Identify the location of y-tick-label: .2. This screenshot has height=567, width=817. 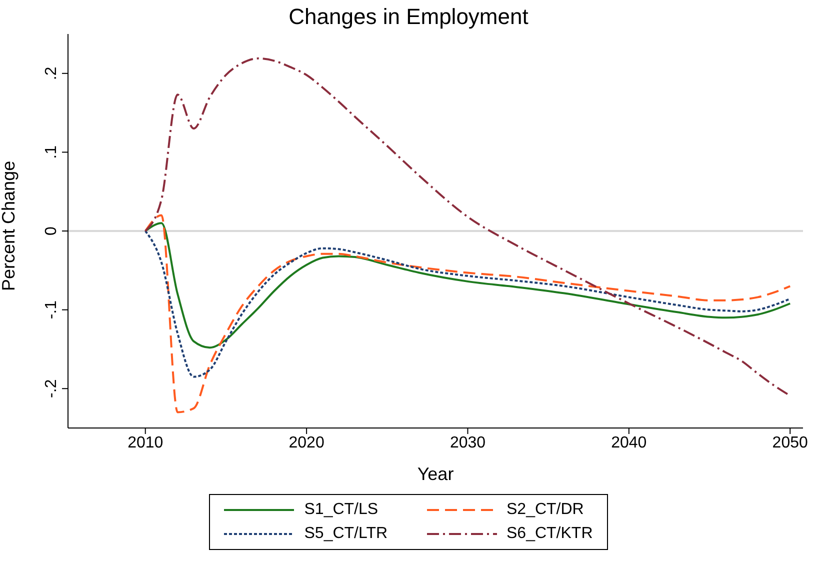
(51, 73).